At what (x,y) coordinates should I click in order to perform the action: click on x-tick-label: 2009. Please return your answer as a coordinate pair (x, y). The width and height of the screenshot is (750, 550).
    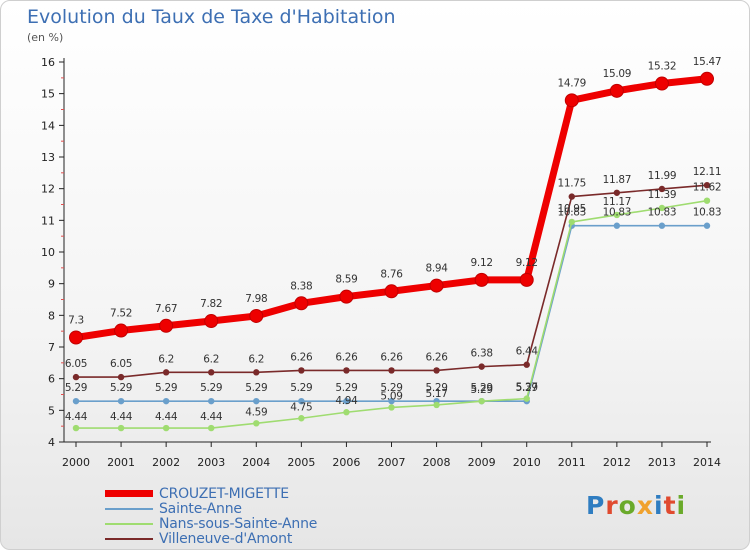
    Looking at the image, I should click on (482, 462).